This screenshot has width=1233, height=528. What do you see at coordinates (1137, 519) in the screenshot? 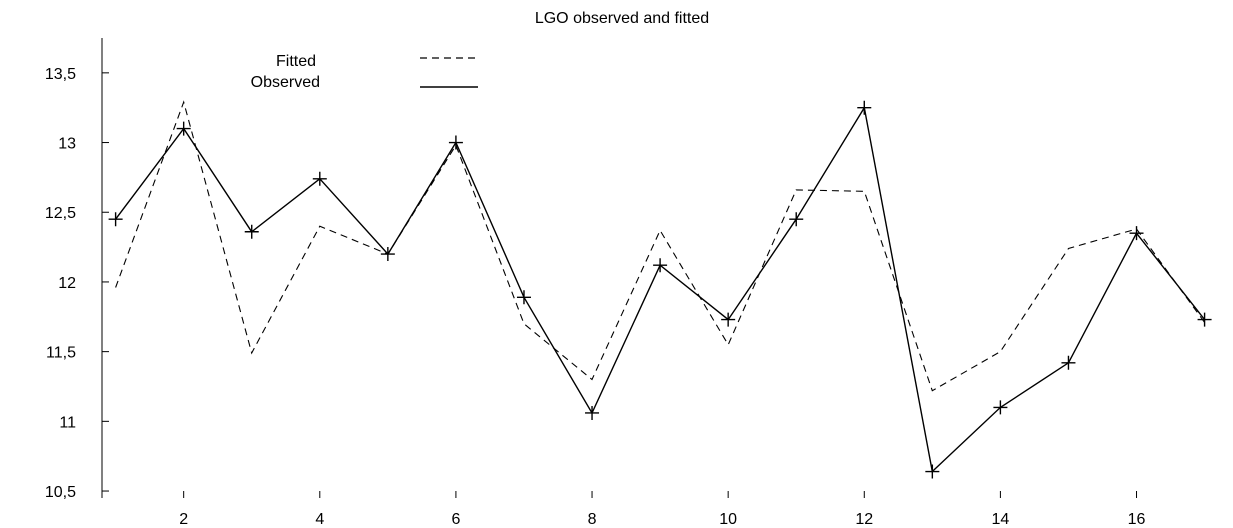
I see `x-tick-label: 16` at bounding box center [1137, 519].